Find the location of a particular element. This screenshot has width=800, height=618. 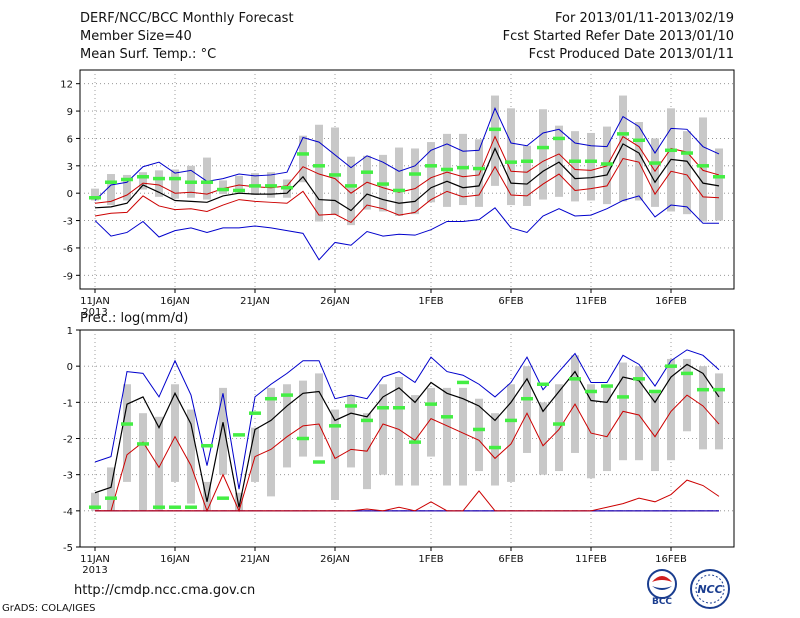

prec-y-tick-label: -2 is located at coordinates (68, 440).